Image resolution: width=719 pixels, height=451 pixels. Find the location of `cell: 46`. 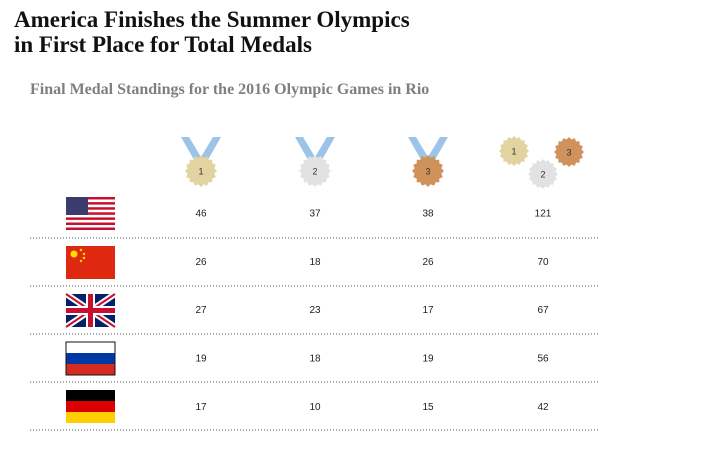

cell: 46 is located at coordinates (201, 214).